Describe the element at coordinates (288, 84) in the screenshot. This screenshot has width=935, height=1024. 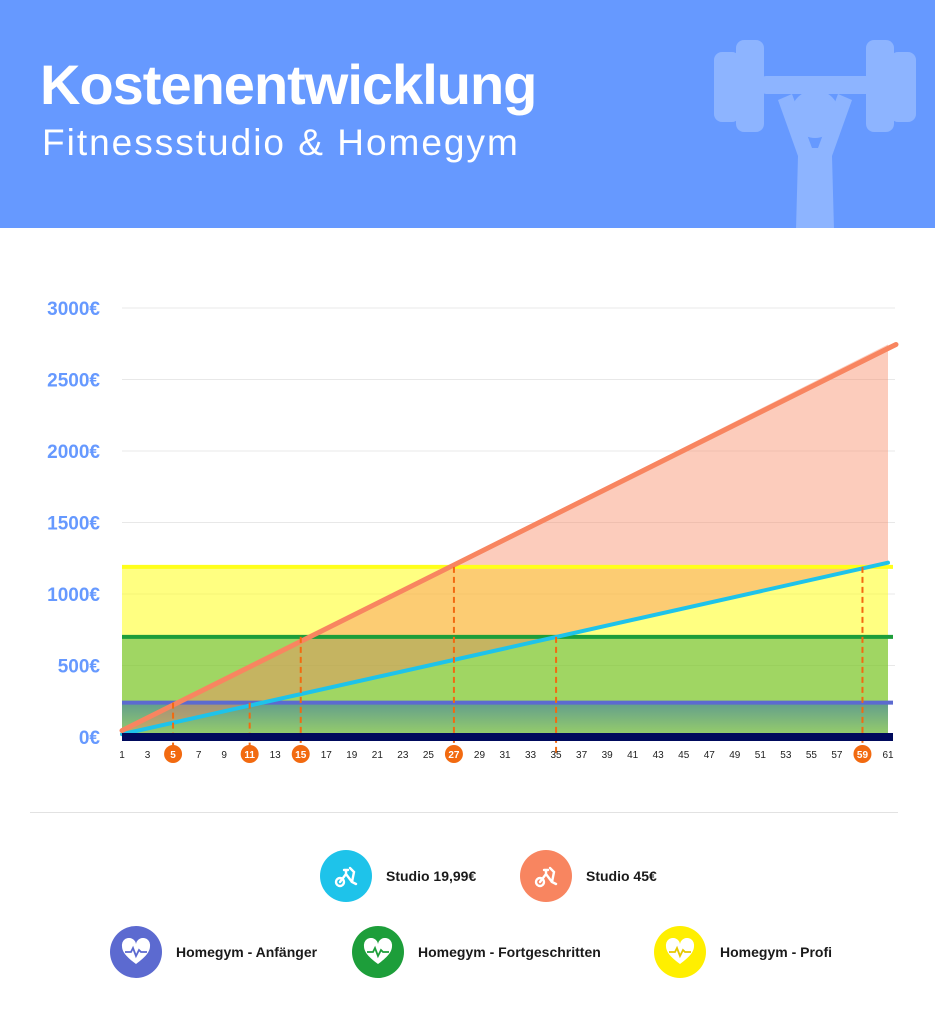
I see `page-title: Kostenentwicklung` at that location.